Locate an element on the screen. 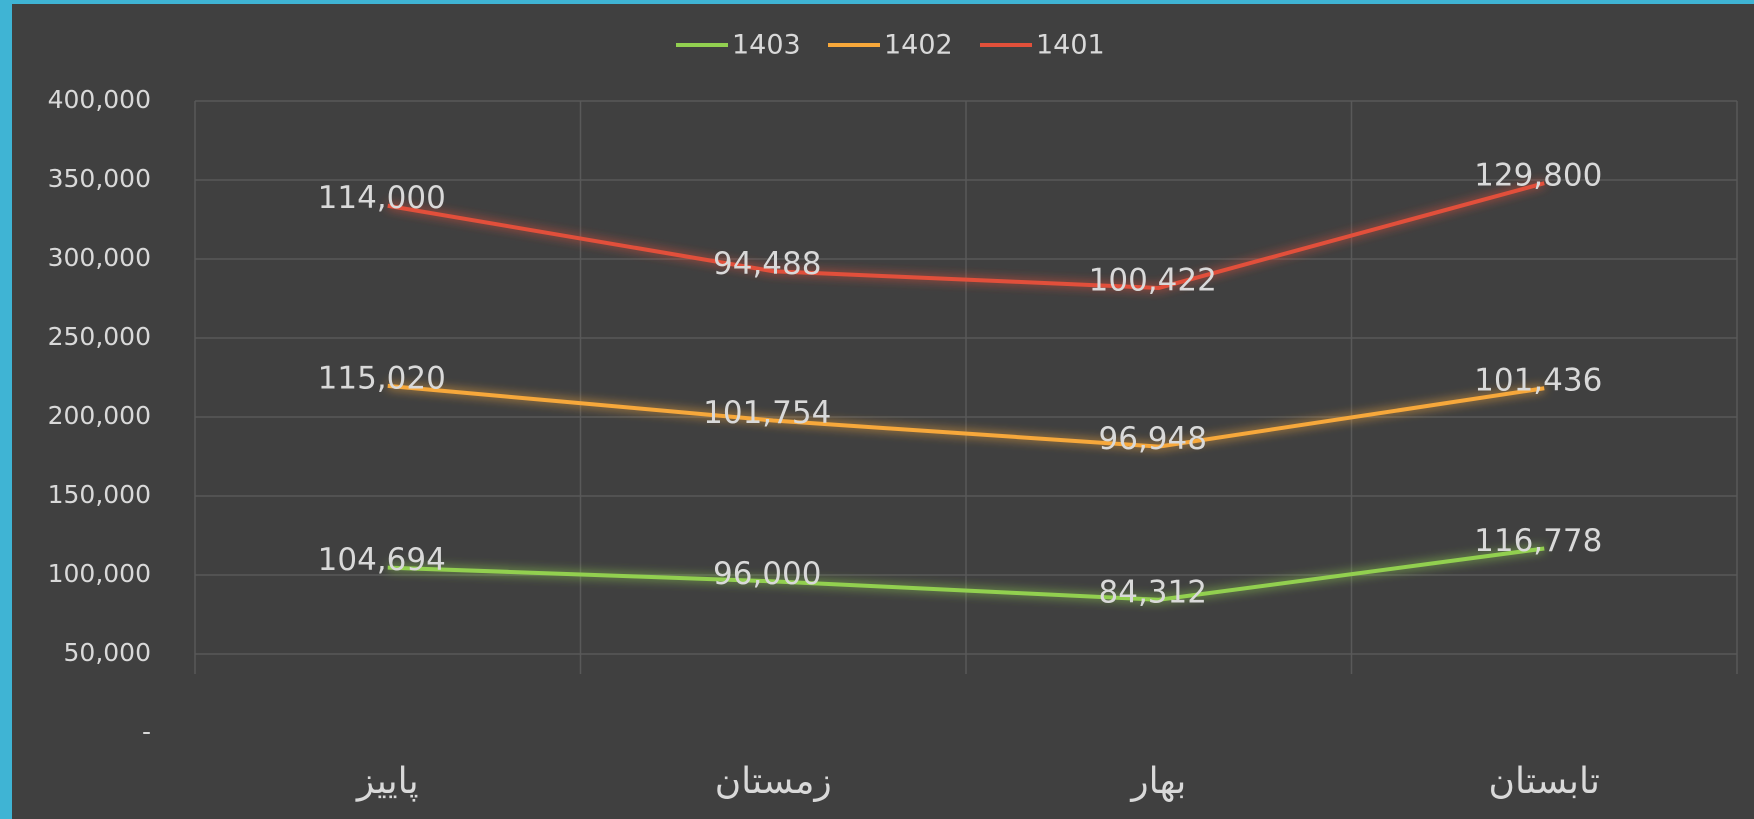  x-tick-label: تابستان is located at coordinates (1544, 781).